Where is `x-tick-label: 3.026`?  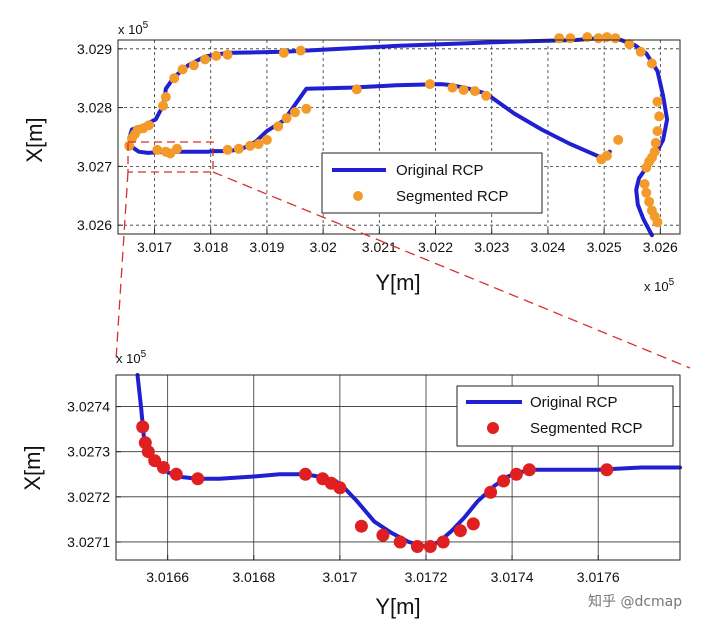
x-tick-label: 3.026 is located at coordinates (660, 247).